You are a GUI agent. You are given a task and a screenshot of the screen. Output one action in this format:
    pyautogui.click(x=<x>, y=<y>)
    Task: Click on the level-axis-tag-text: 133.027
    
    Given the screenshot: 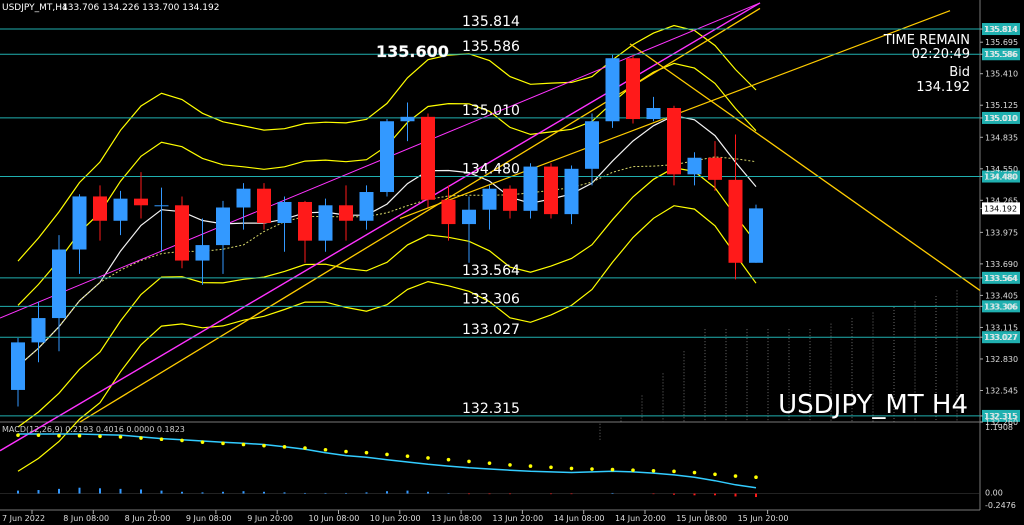 What is the action you would take?
    pyautogui.click(x=1000, y=337)
    